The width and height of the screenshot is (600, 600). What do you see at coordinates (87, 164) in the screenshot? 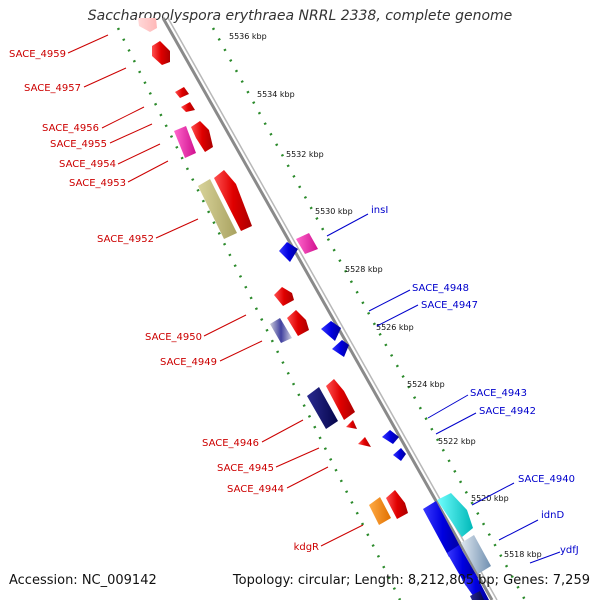
I see `gene-label-sace-4954: SACE_4954` at bounding box center [87, 164].